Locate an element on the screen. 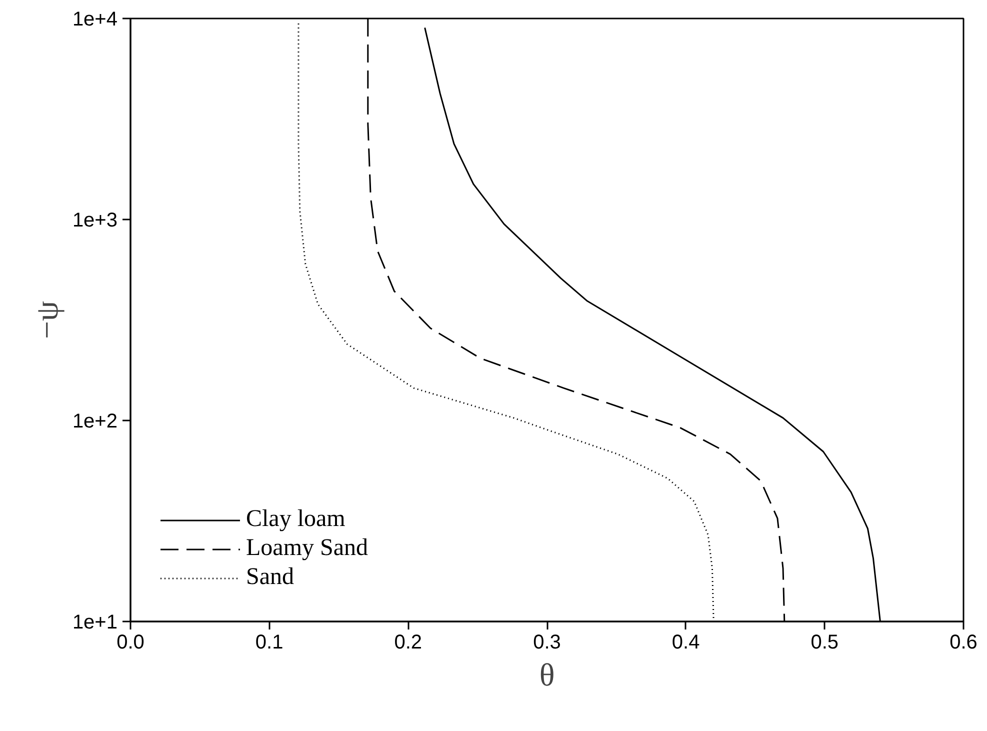 The image size is (987, 731). x-tick-label: 0.0 is located at coordinates (130, 643).